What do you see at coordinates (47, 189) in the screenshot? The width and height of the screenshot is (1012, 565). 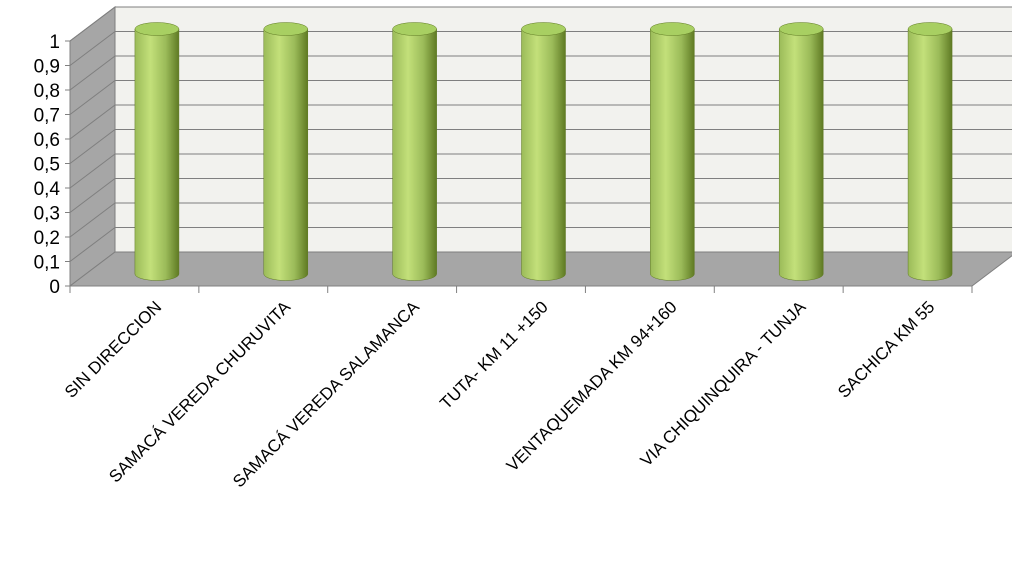 I see `y-tick-label: 0,4` at bounding box center [47, 189].